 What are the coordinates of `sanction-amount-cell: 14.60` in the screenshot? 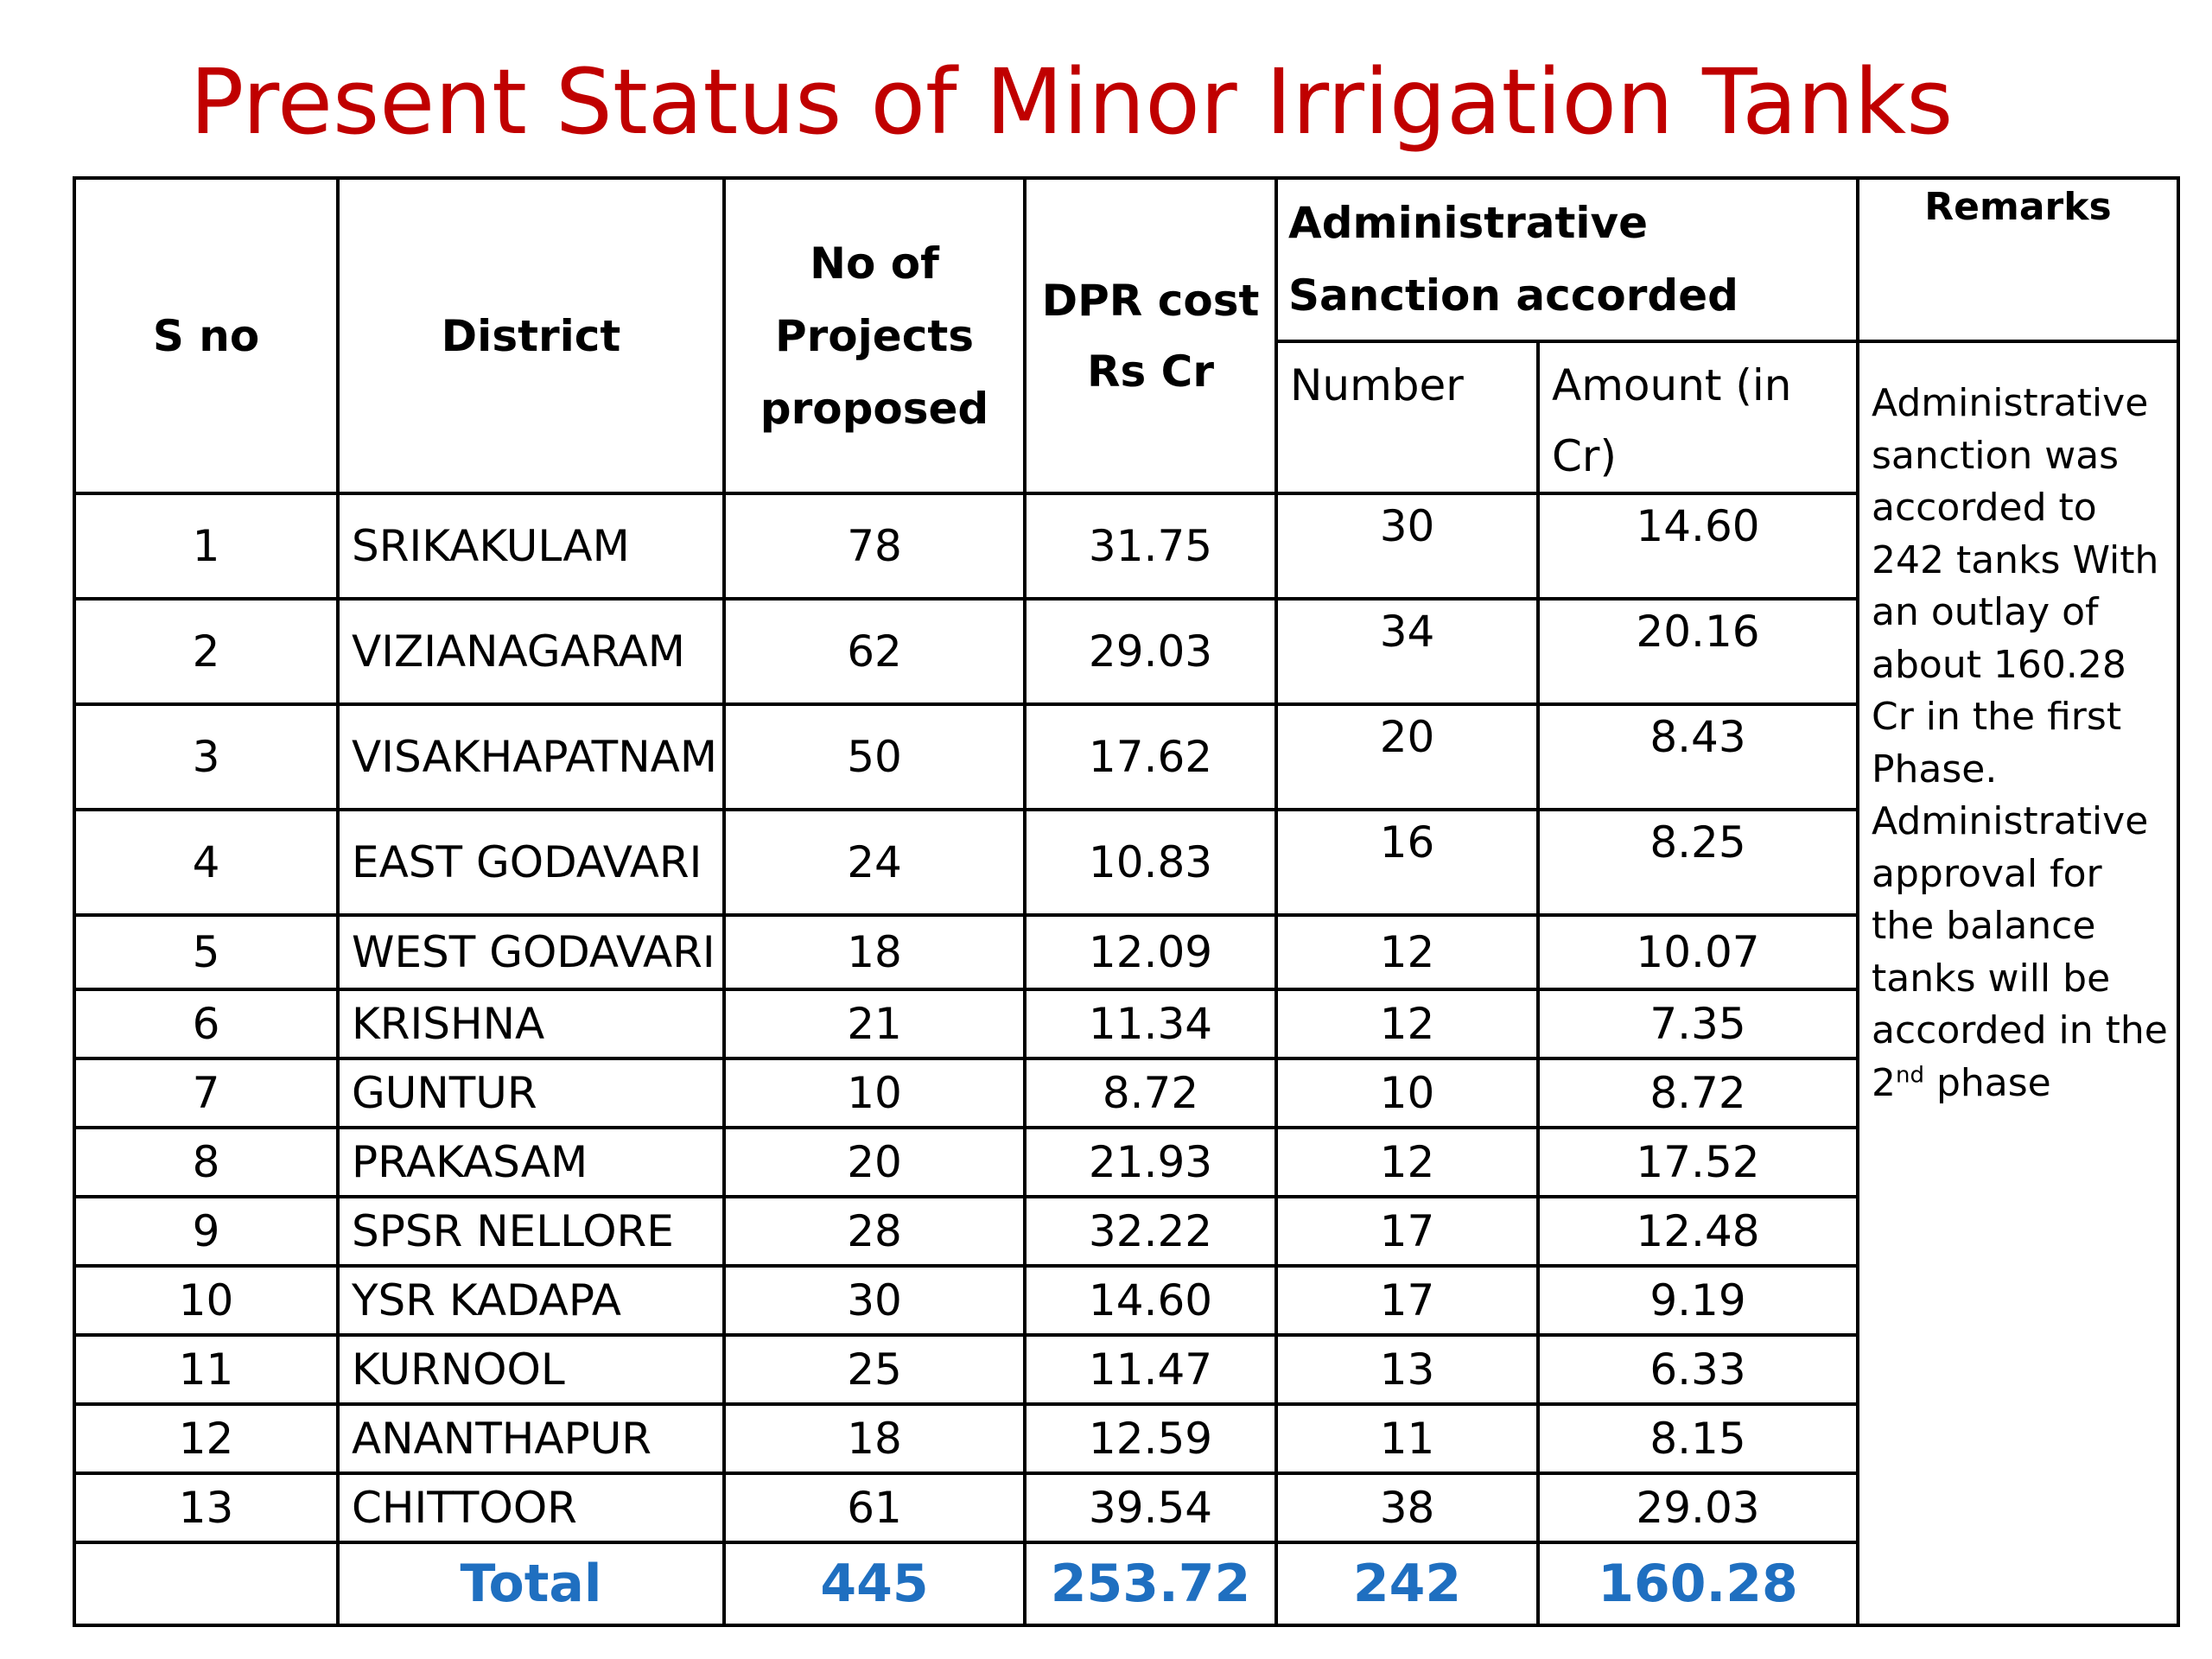 It's located at (1697, 546).